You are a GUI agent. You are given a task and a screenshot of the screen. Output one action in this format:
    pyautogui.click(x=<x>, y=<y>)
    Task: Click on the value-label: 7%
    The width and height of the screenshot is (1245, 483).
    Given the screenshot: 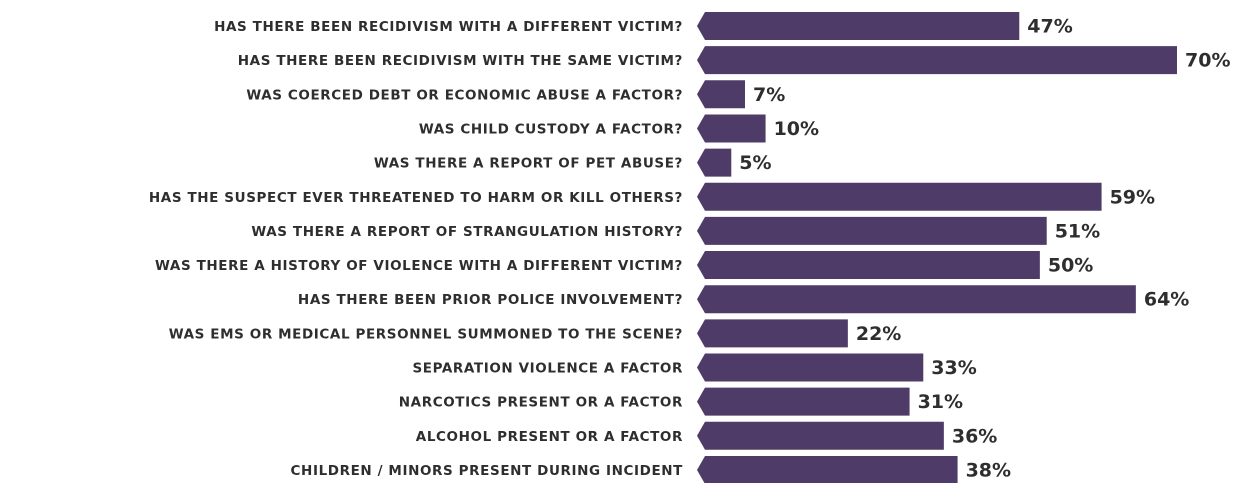 What is the action you would take?
    pyautogui.click(x=769, y=95)
    